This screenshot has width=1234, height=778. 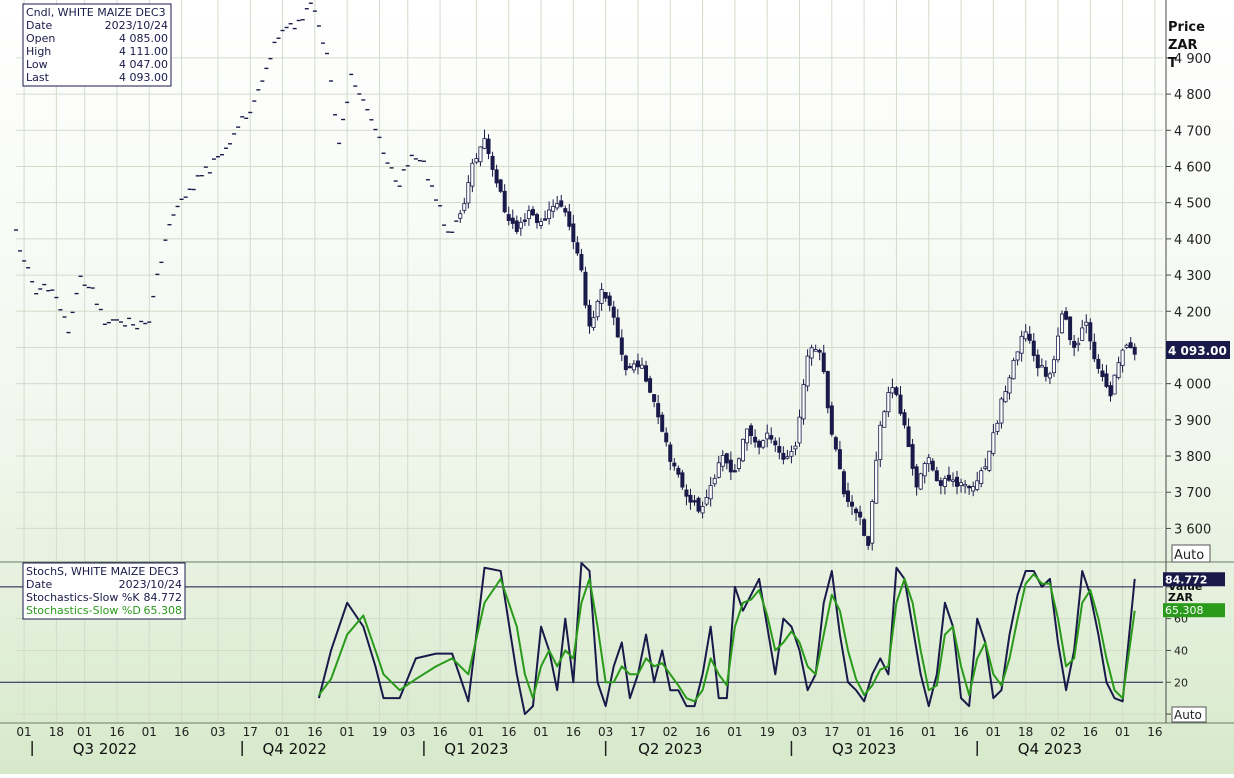 I want to click on stoch-d-line, so click(x=727, y=638).